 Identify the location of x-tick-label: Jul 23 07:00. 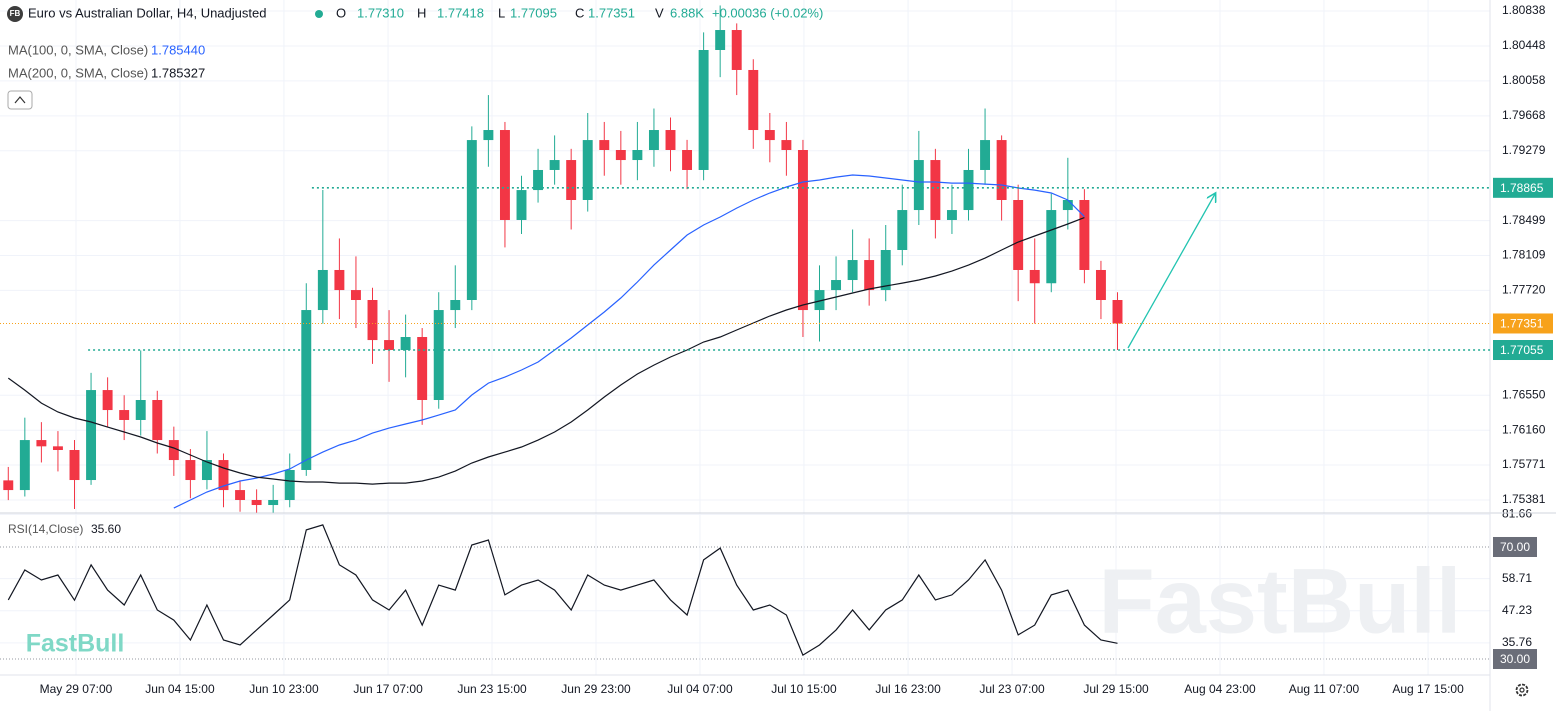
(1012, 689).